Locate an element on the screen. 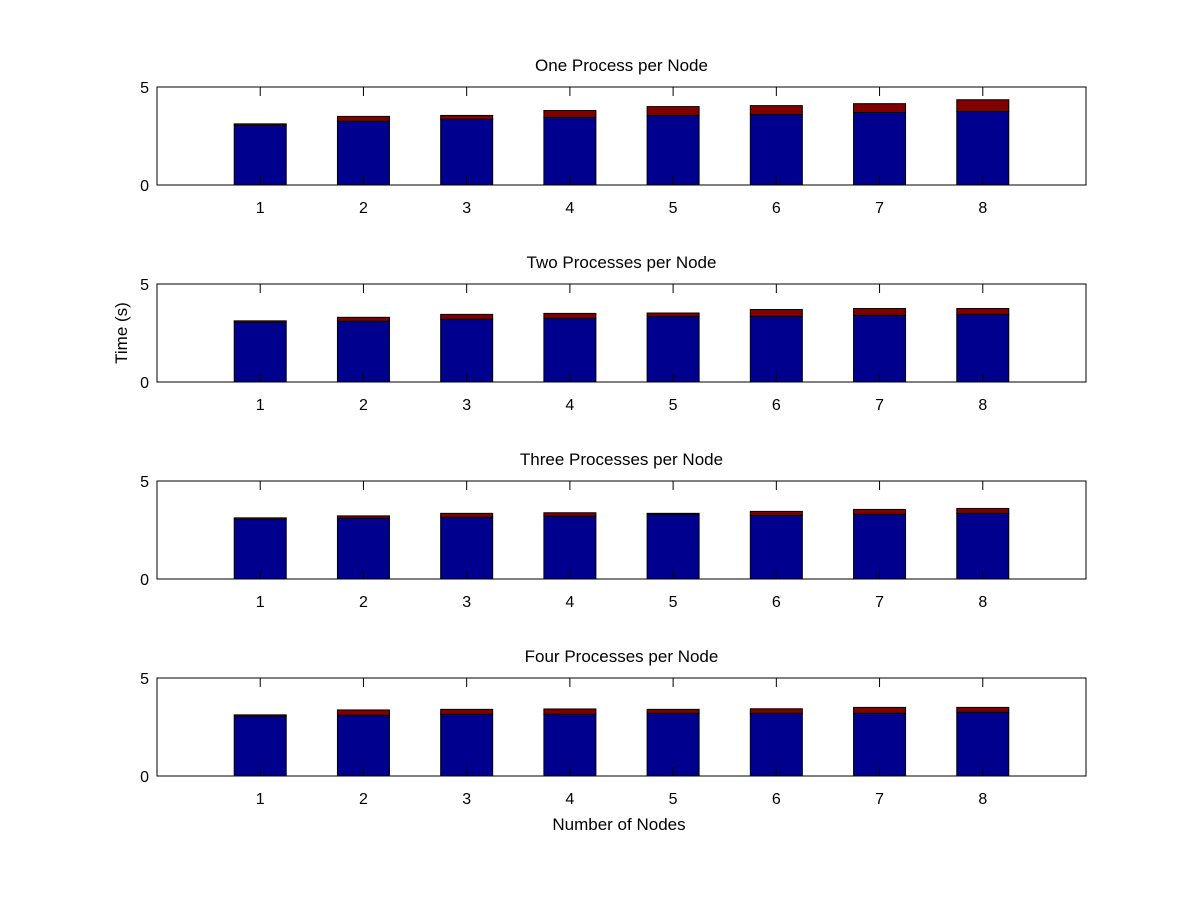 Image resolution: width=1200 pixels, height=900 pixels. y-axis-label: Time (s) is located at coordinates (121, 333).